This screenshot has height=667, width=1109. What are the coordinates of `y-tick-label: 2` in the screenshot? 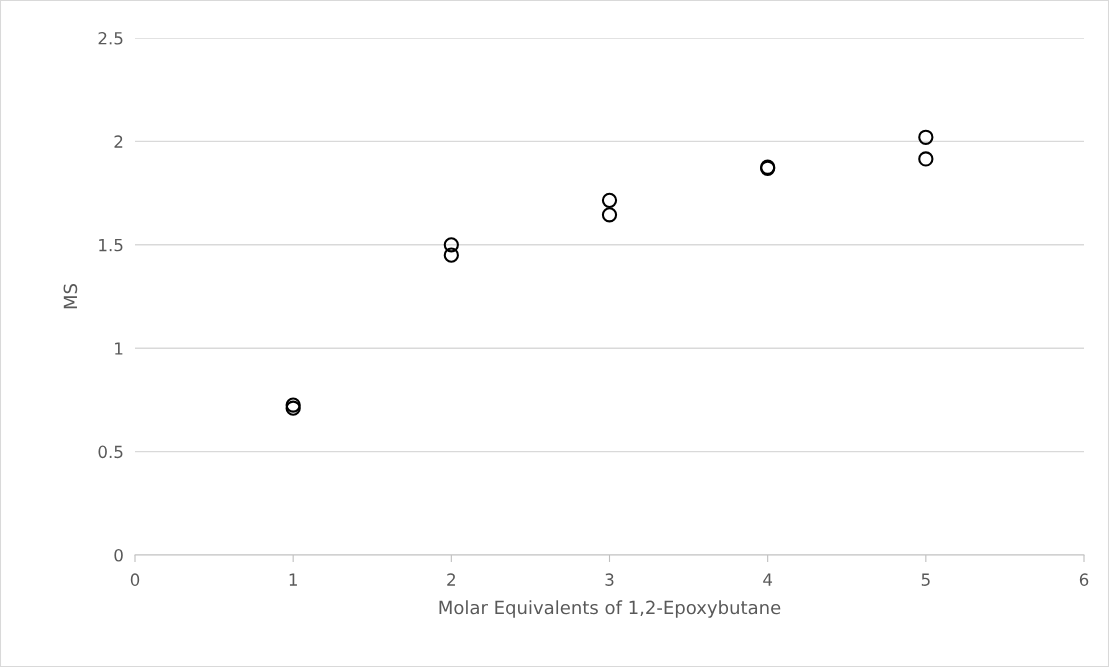 It's located at (118, 141).